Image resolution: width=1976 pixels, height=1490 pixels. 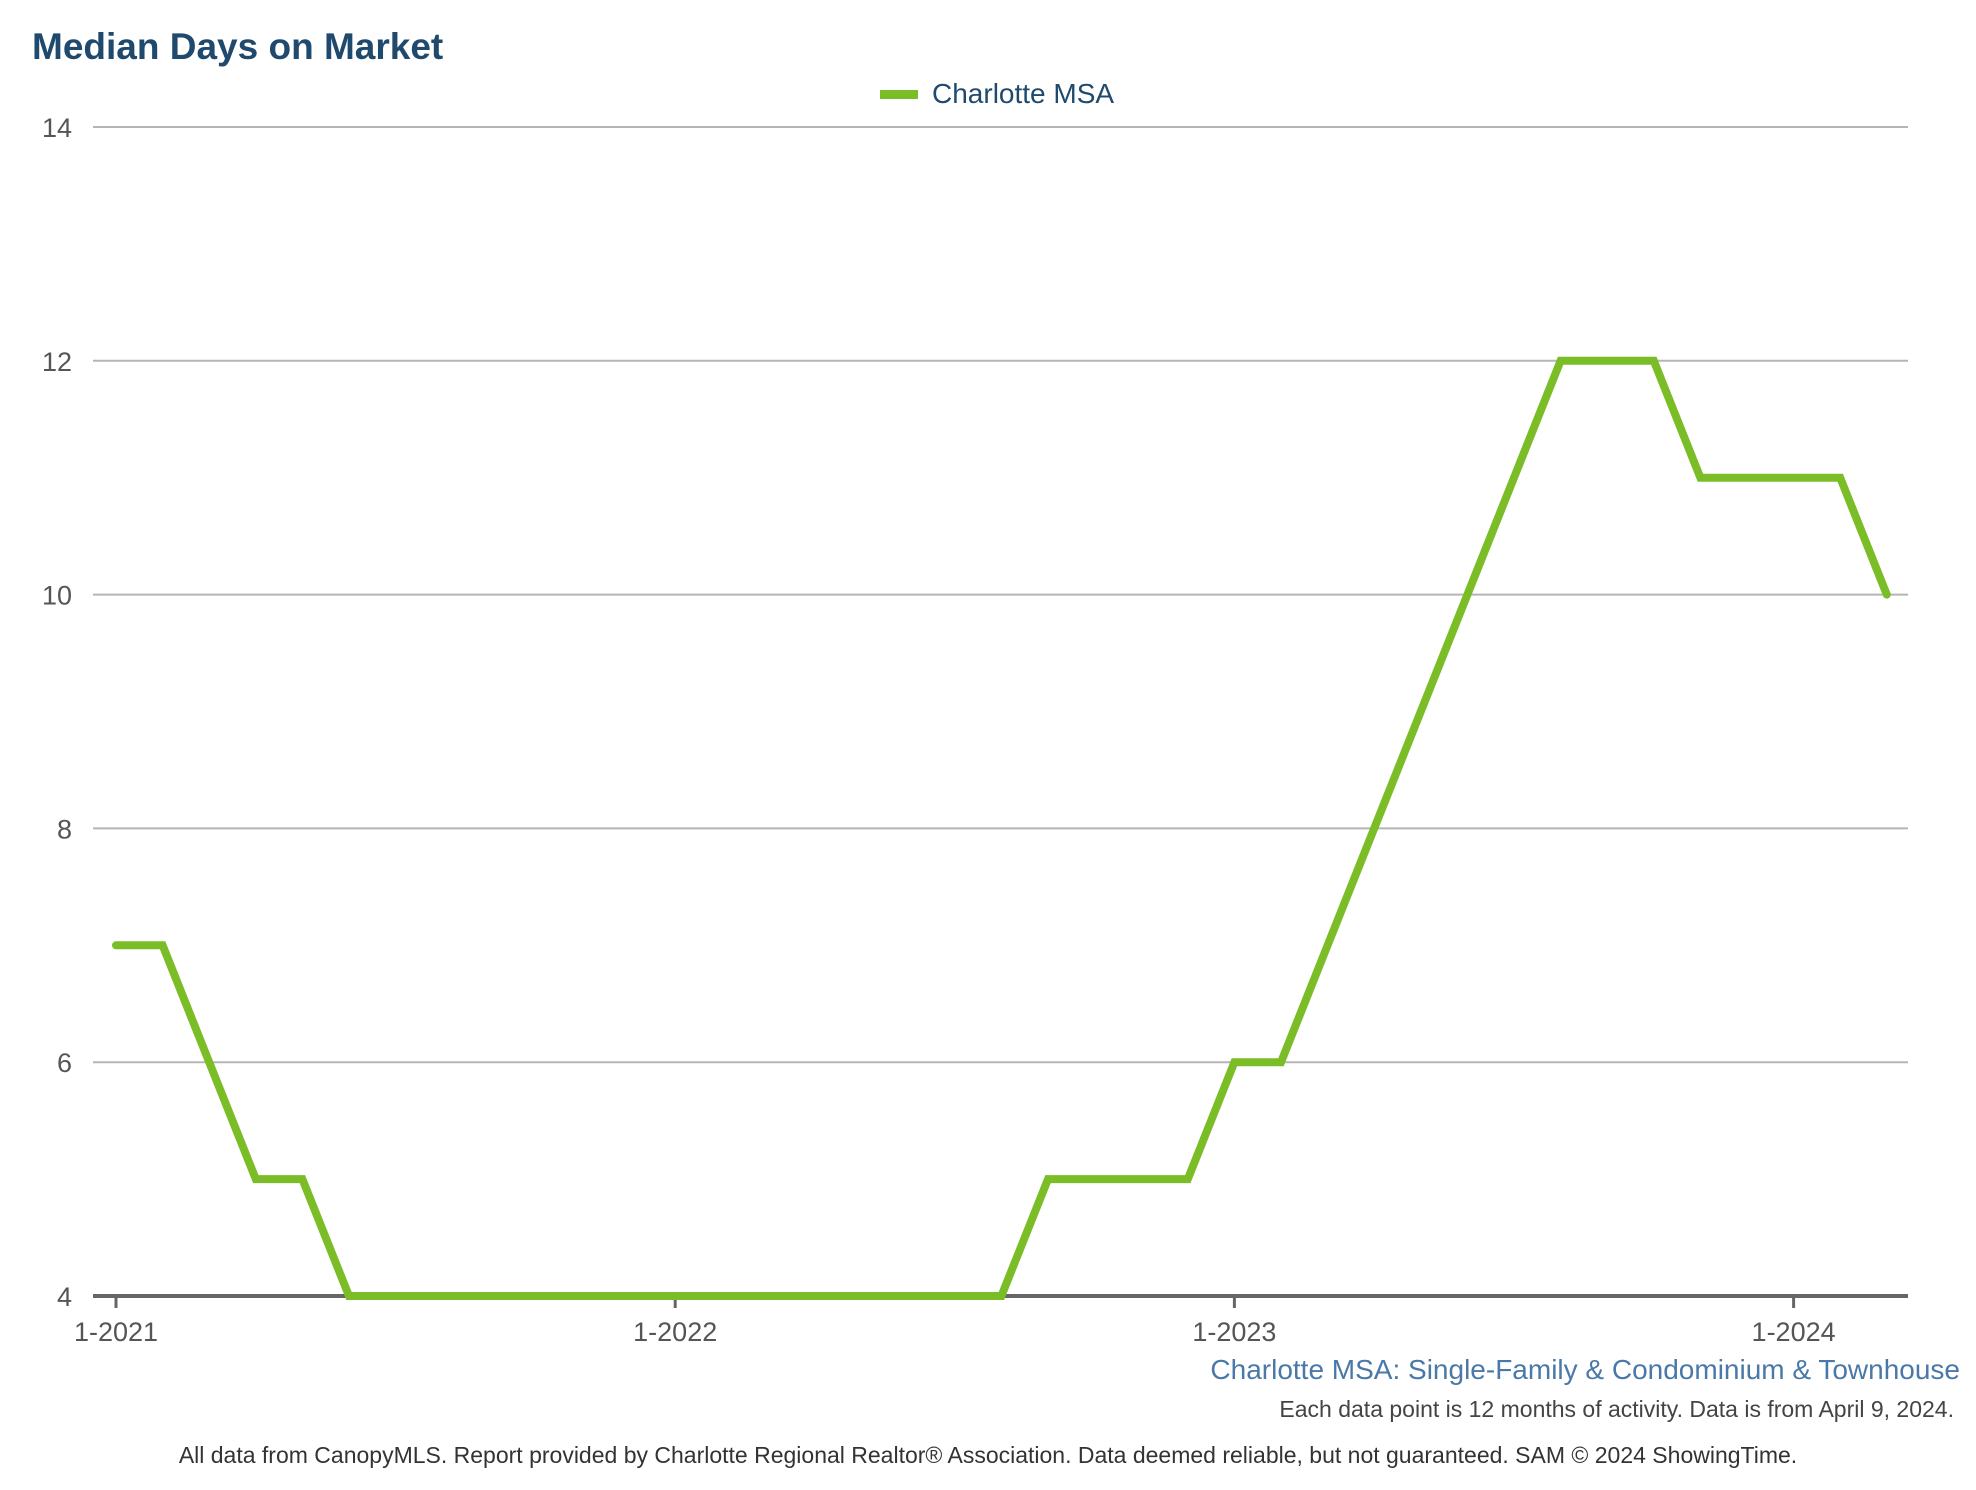 What do you see at coordinates (1023, 93) in the screenshot?
I see `legend-label: Charlotte MSA` at bounding box center [1023, 93].